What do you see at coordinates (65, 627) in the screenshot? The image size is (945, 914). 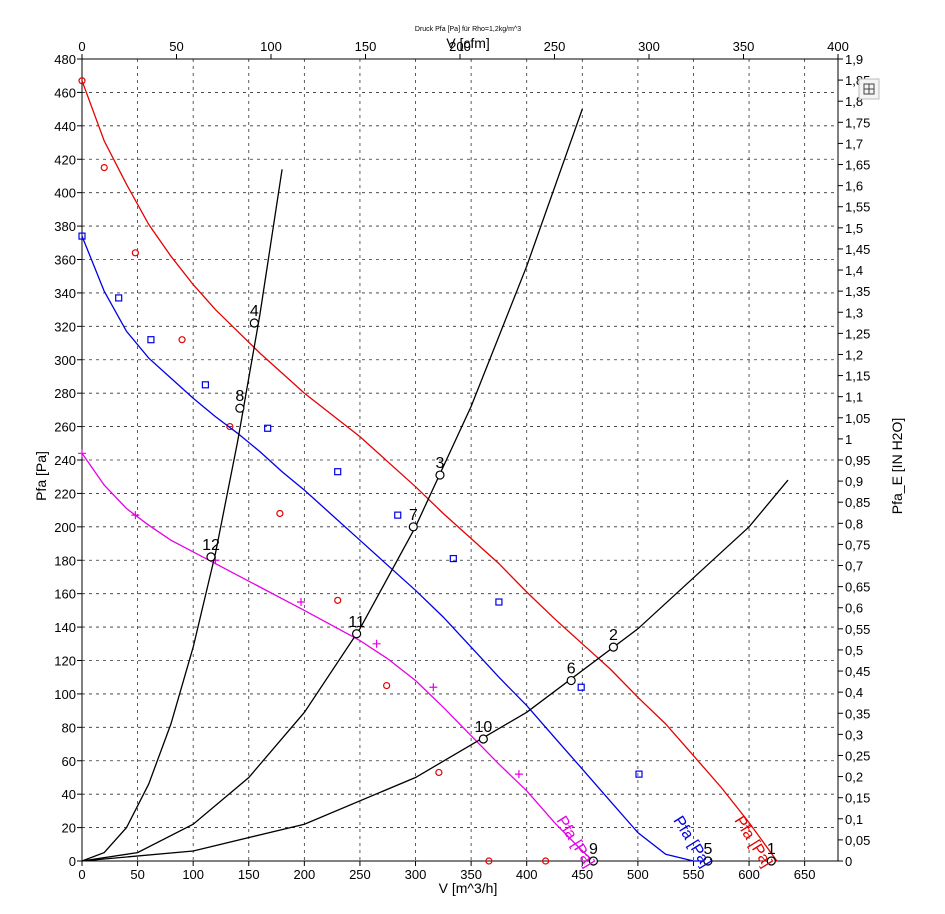 I see `y-tick-label: 140` at bounding box center [65, 627].